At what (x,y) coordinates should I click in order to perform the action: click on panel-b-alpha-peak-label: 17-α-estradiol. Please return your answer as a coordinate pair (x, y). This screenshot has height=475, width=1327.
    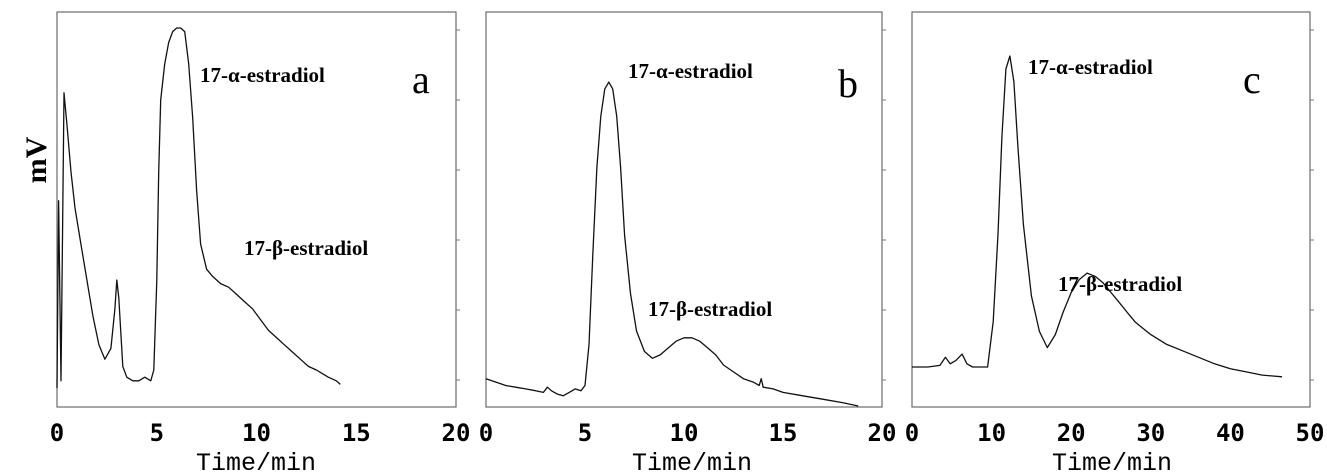
    Looking at the image, I should click on (690, 71).